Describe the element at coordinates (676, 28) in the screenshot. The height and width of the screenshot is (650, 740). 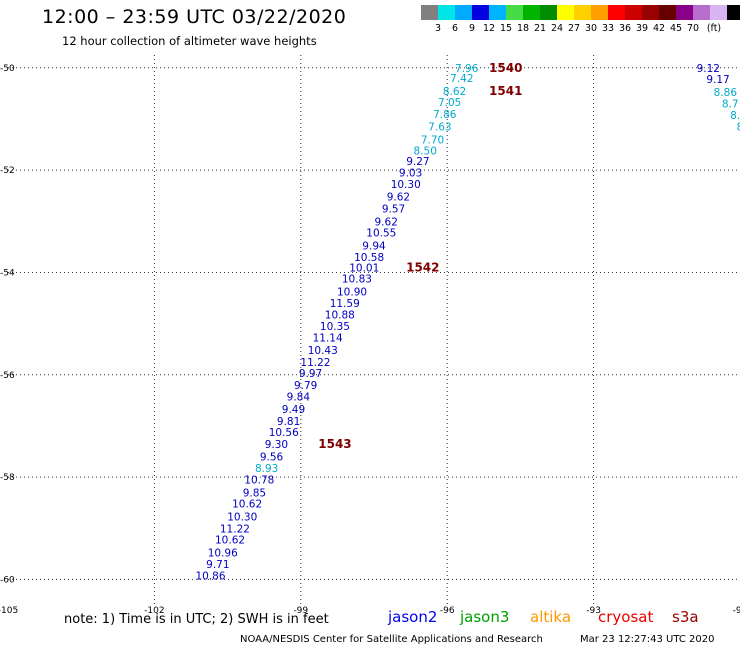
I see `scale-label: 45` at that location.